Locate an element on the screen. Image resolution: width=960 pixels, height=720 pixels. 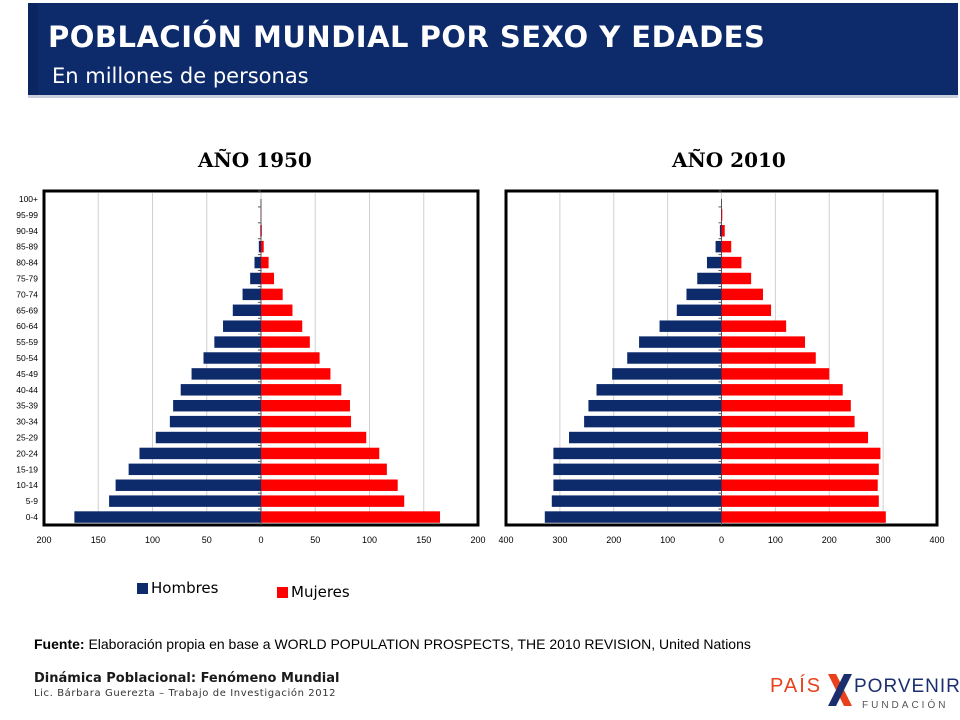
chart1-x-tick-label: 0 is located at coordinates (721, 540).